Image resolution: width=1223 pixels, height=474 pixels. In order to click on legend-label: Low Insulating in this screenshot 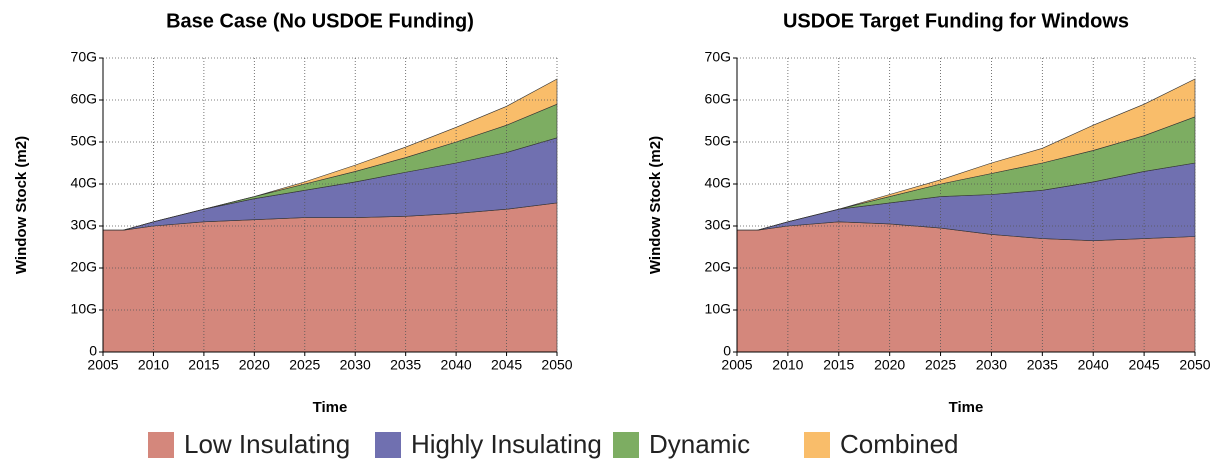, I will do `click(267, 444)`.